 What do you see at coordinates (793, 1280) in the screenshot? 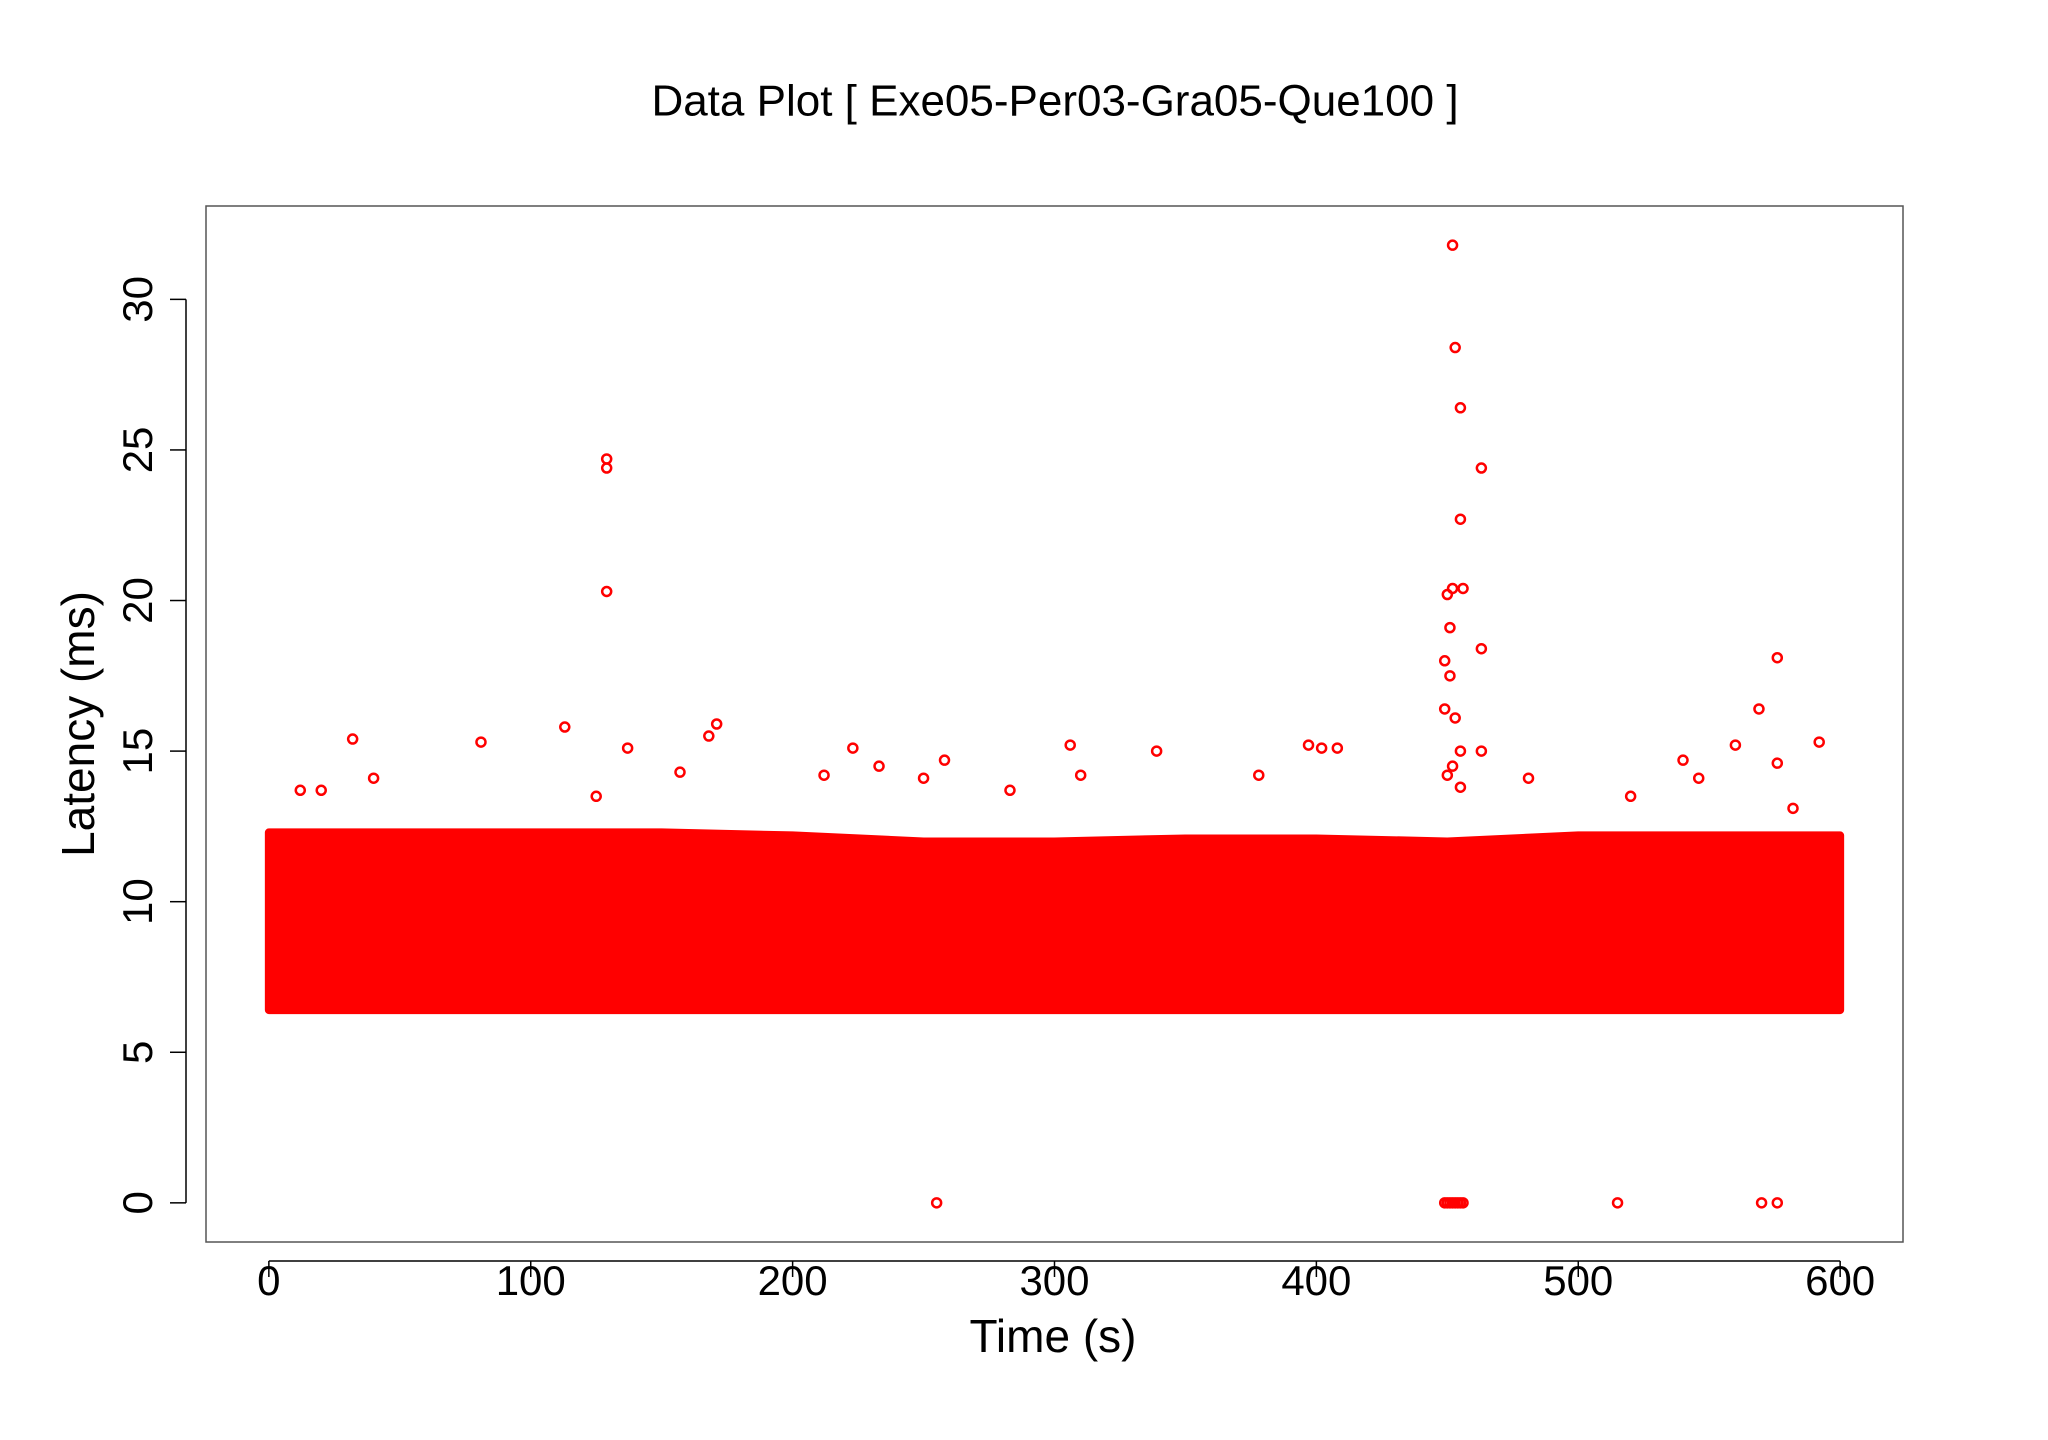
I see `x-tick-label: 200` at bounding box center [793, 1280].